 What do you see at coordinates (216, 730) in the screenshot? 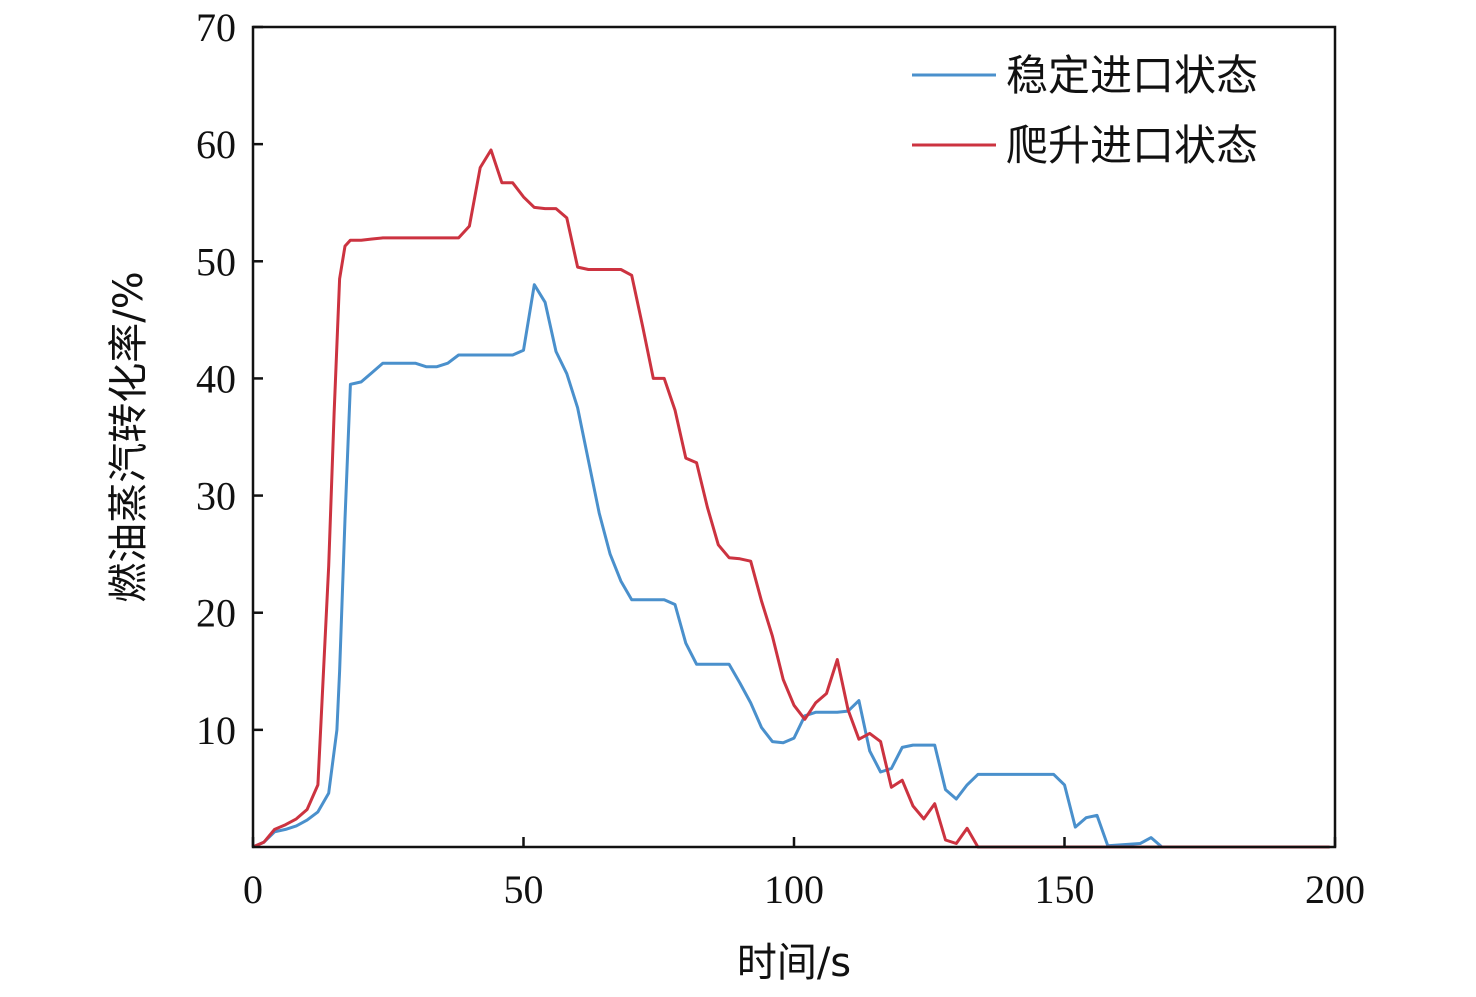
I see `y-tick-label: 10` at bounding box center [216, 730].